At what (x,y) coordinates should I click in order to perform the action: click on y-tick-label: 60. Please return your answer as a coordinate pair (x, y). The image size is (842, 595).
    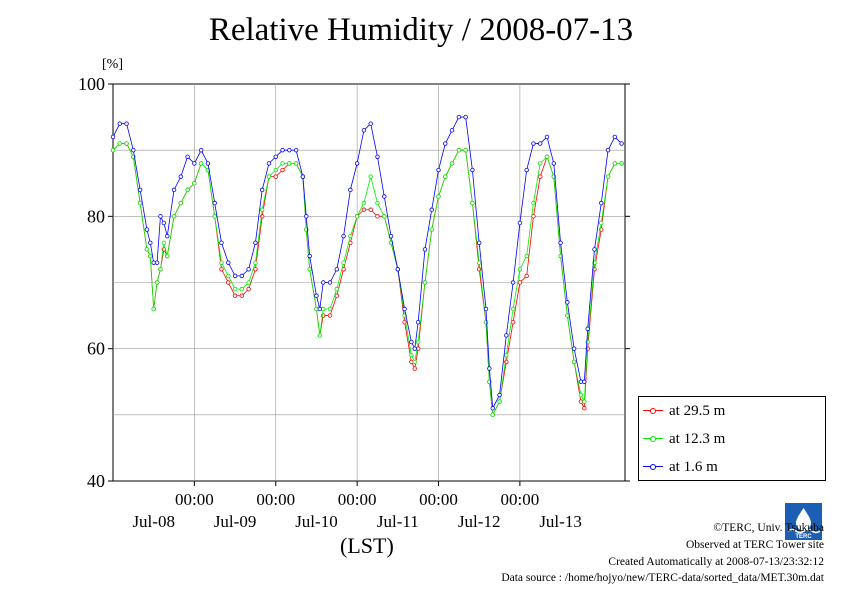
    Looking at the image, I should click on (96, 349).